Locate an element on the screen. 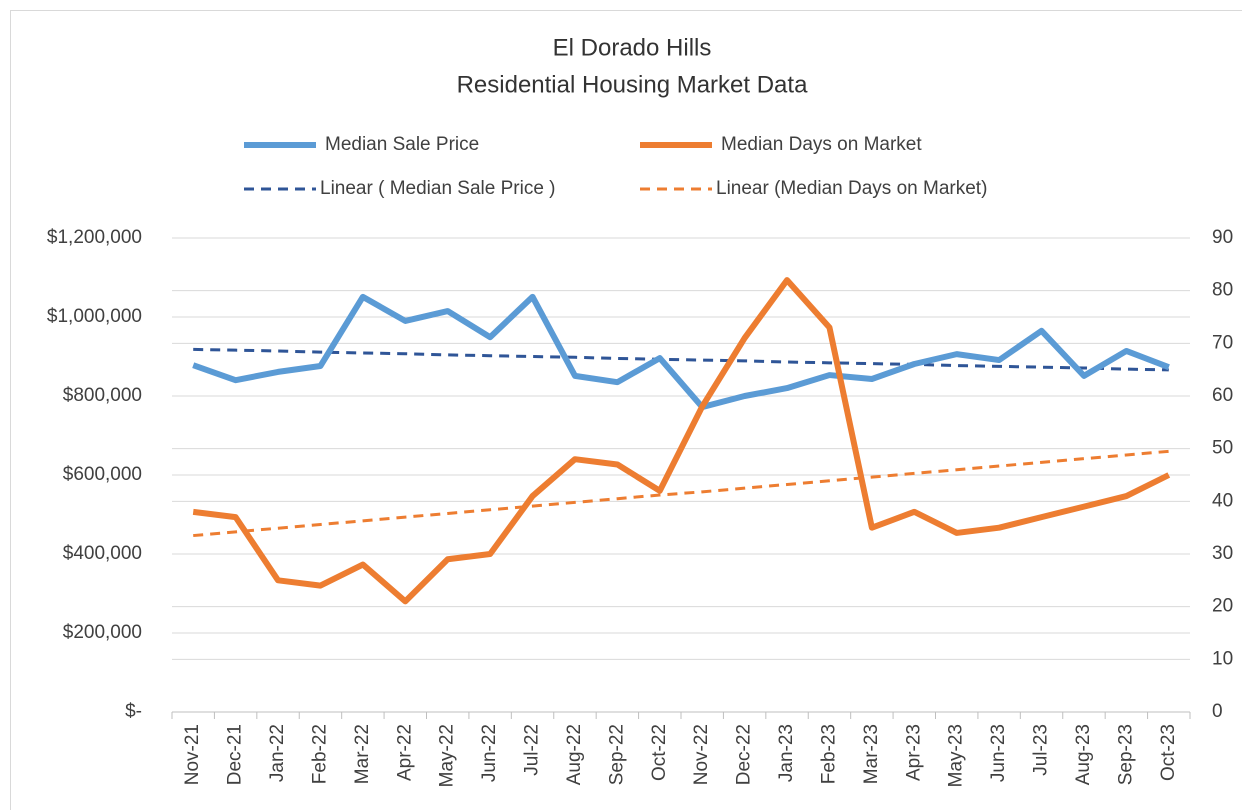  y2-tick-label: 80 is located at coordinates (1222, 290).